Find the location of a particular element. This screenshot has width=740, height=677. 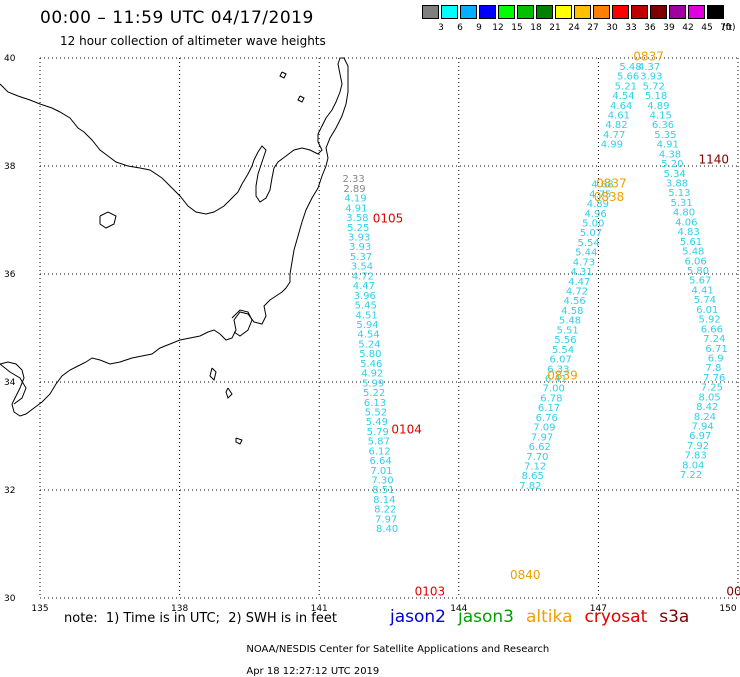

scale-label: 18 is located at coordinates (536, 28).